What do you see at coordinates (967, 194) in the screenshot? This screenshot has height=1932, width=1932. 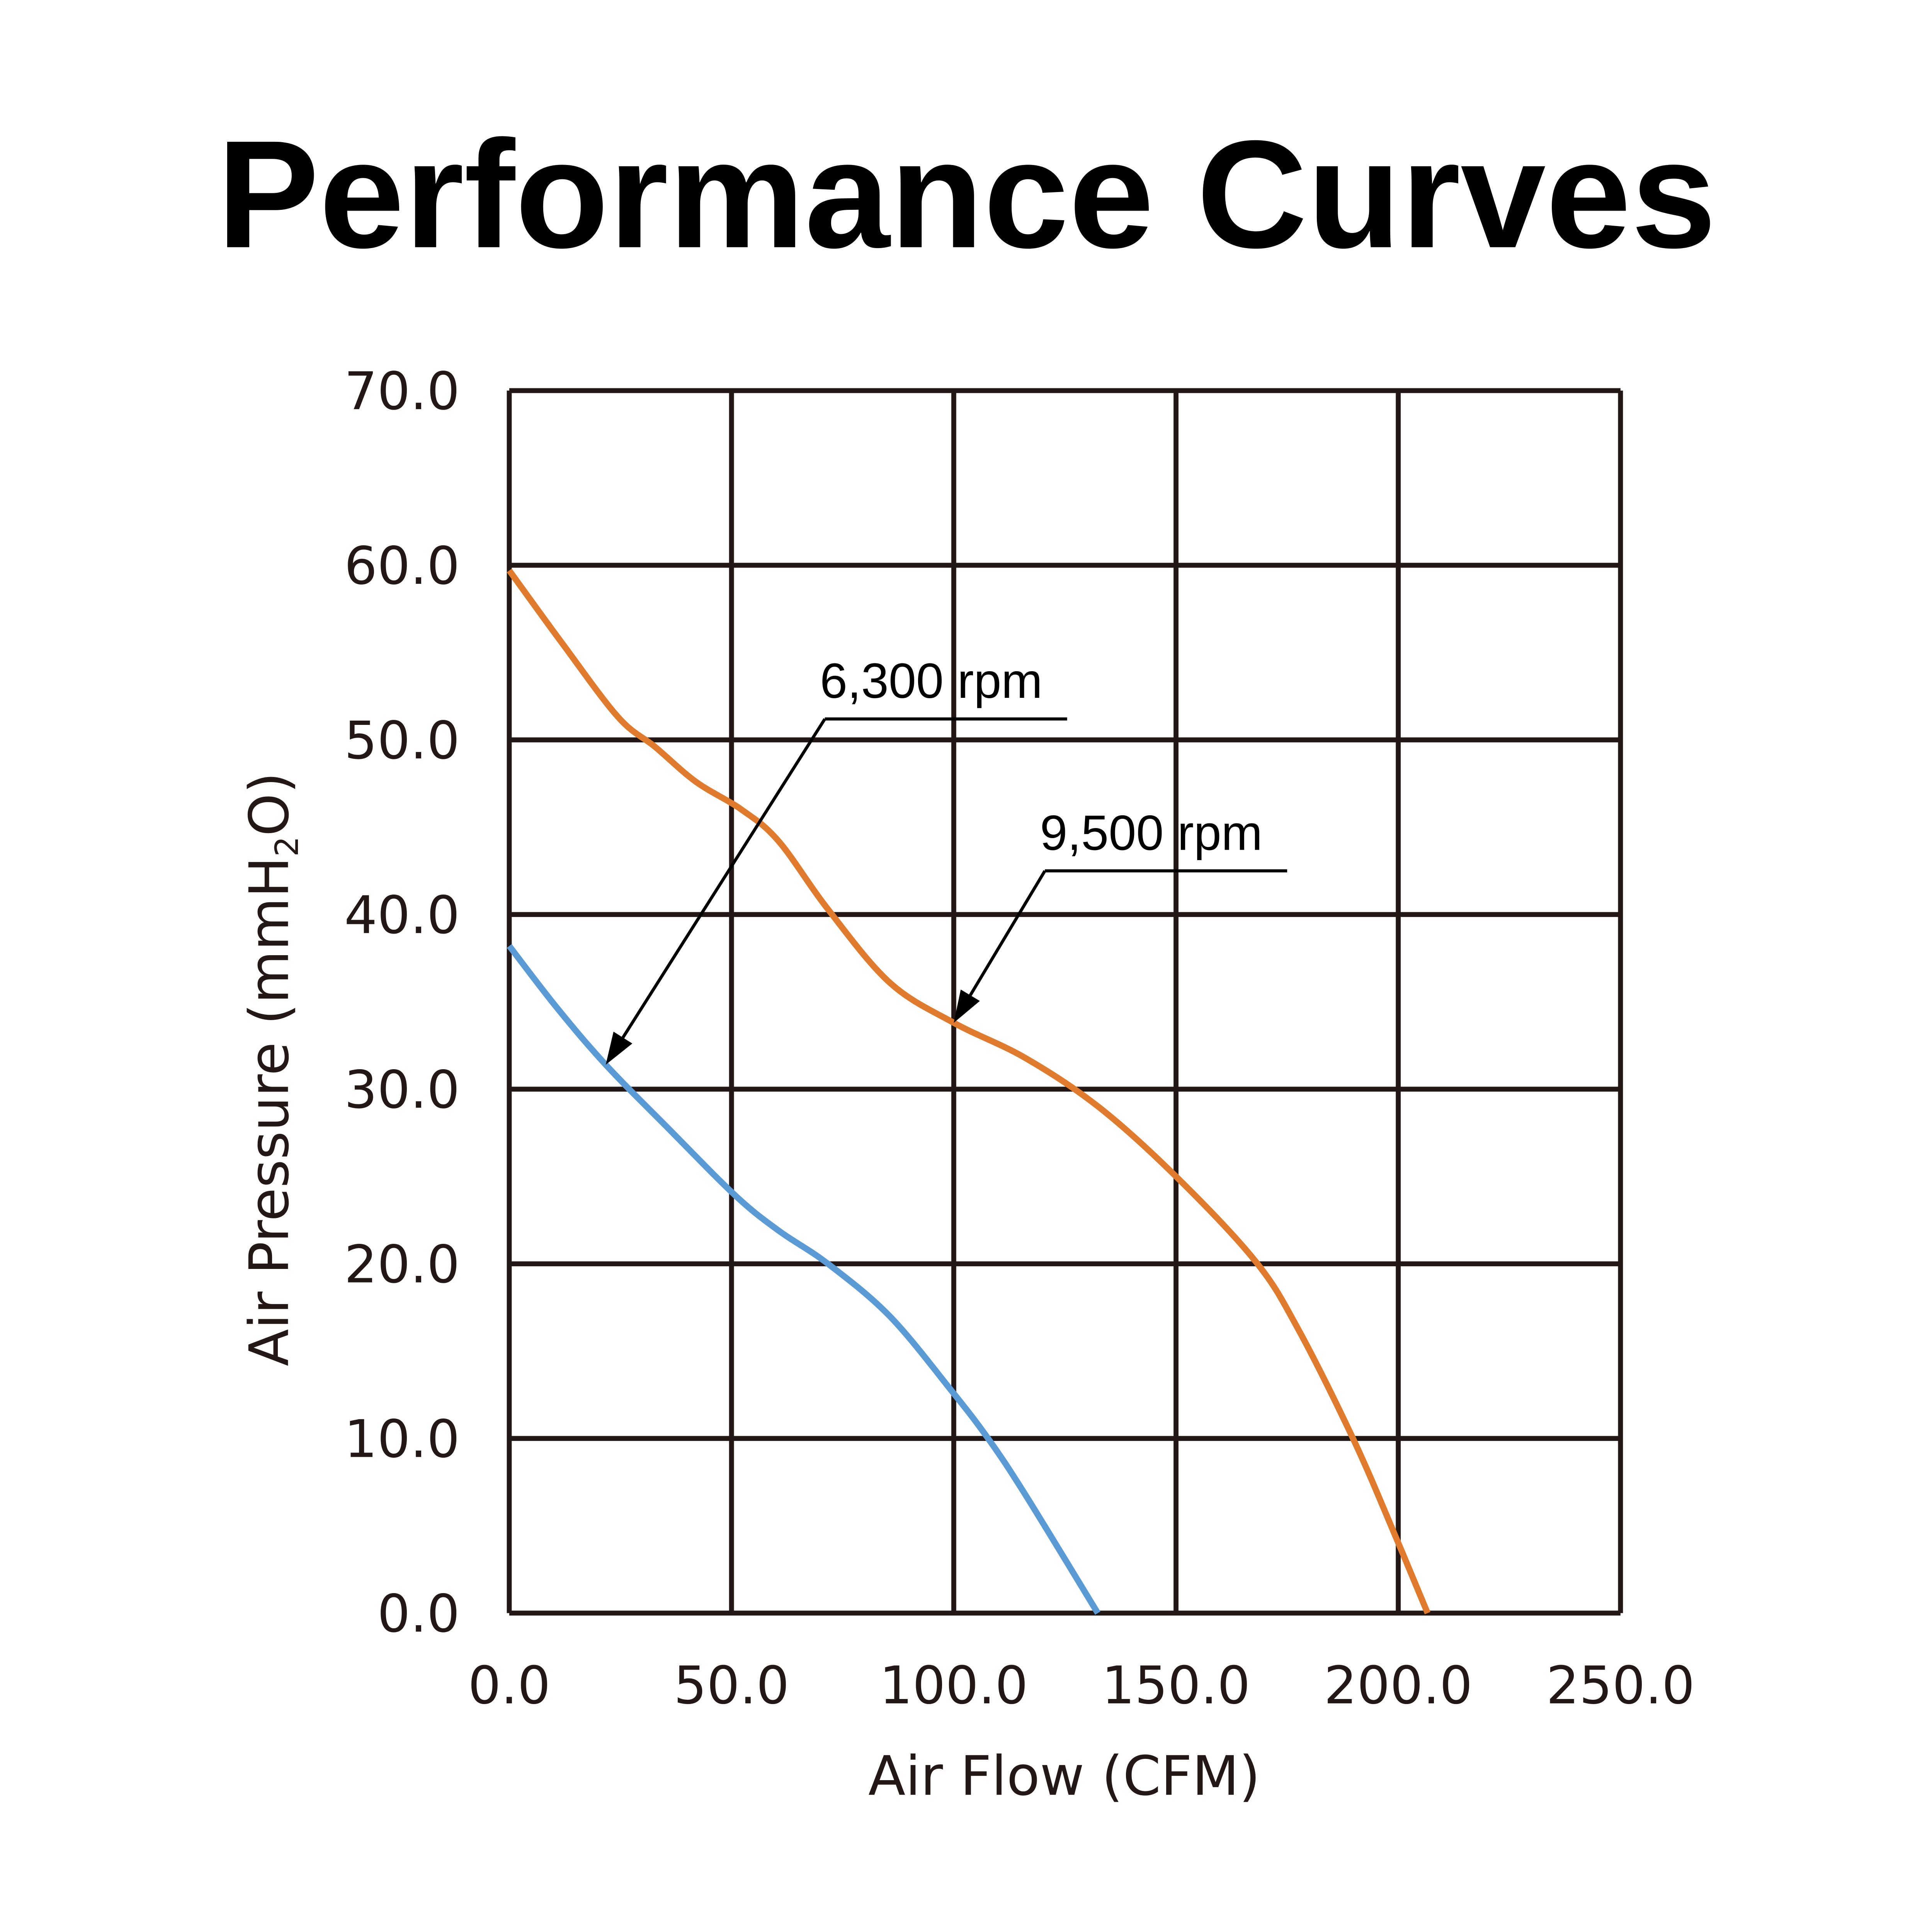 I see `chart-title: Performance Curves` at bounding box center [967, 194].